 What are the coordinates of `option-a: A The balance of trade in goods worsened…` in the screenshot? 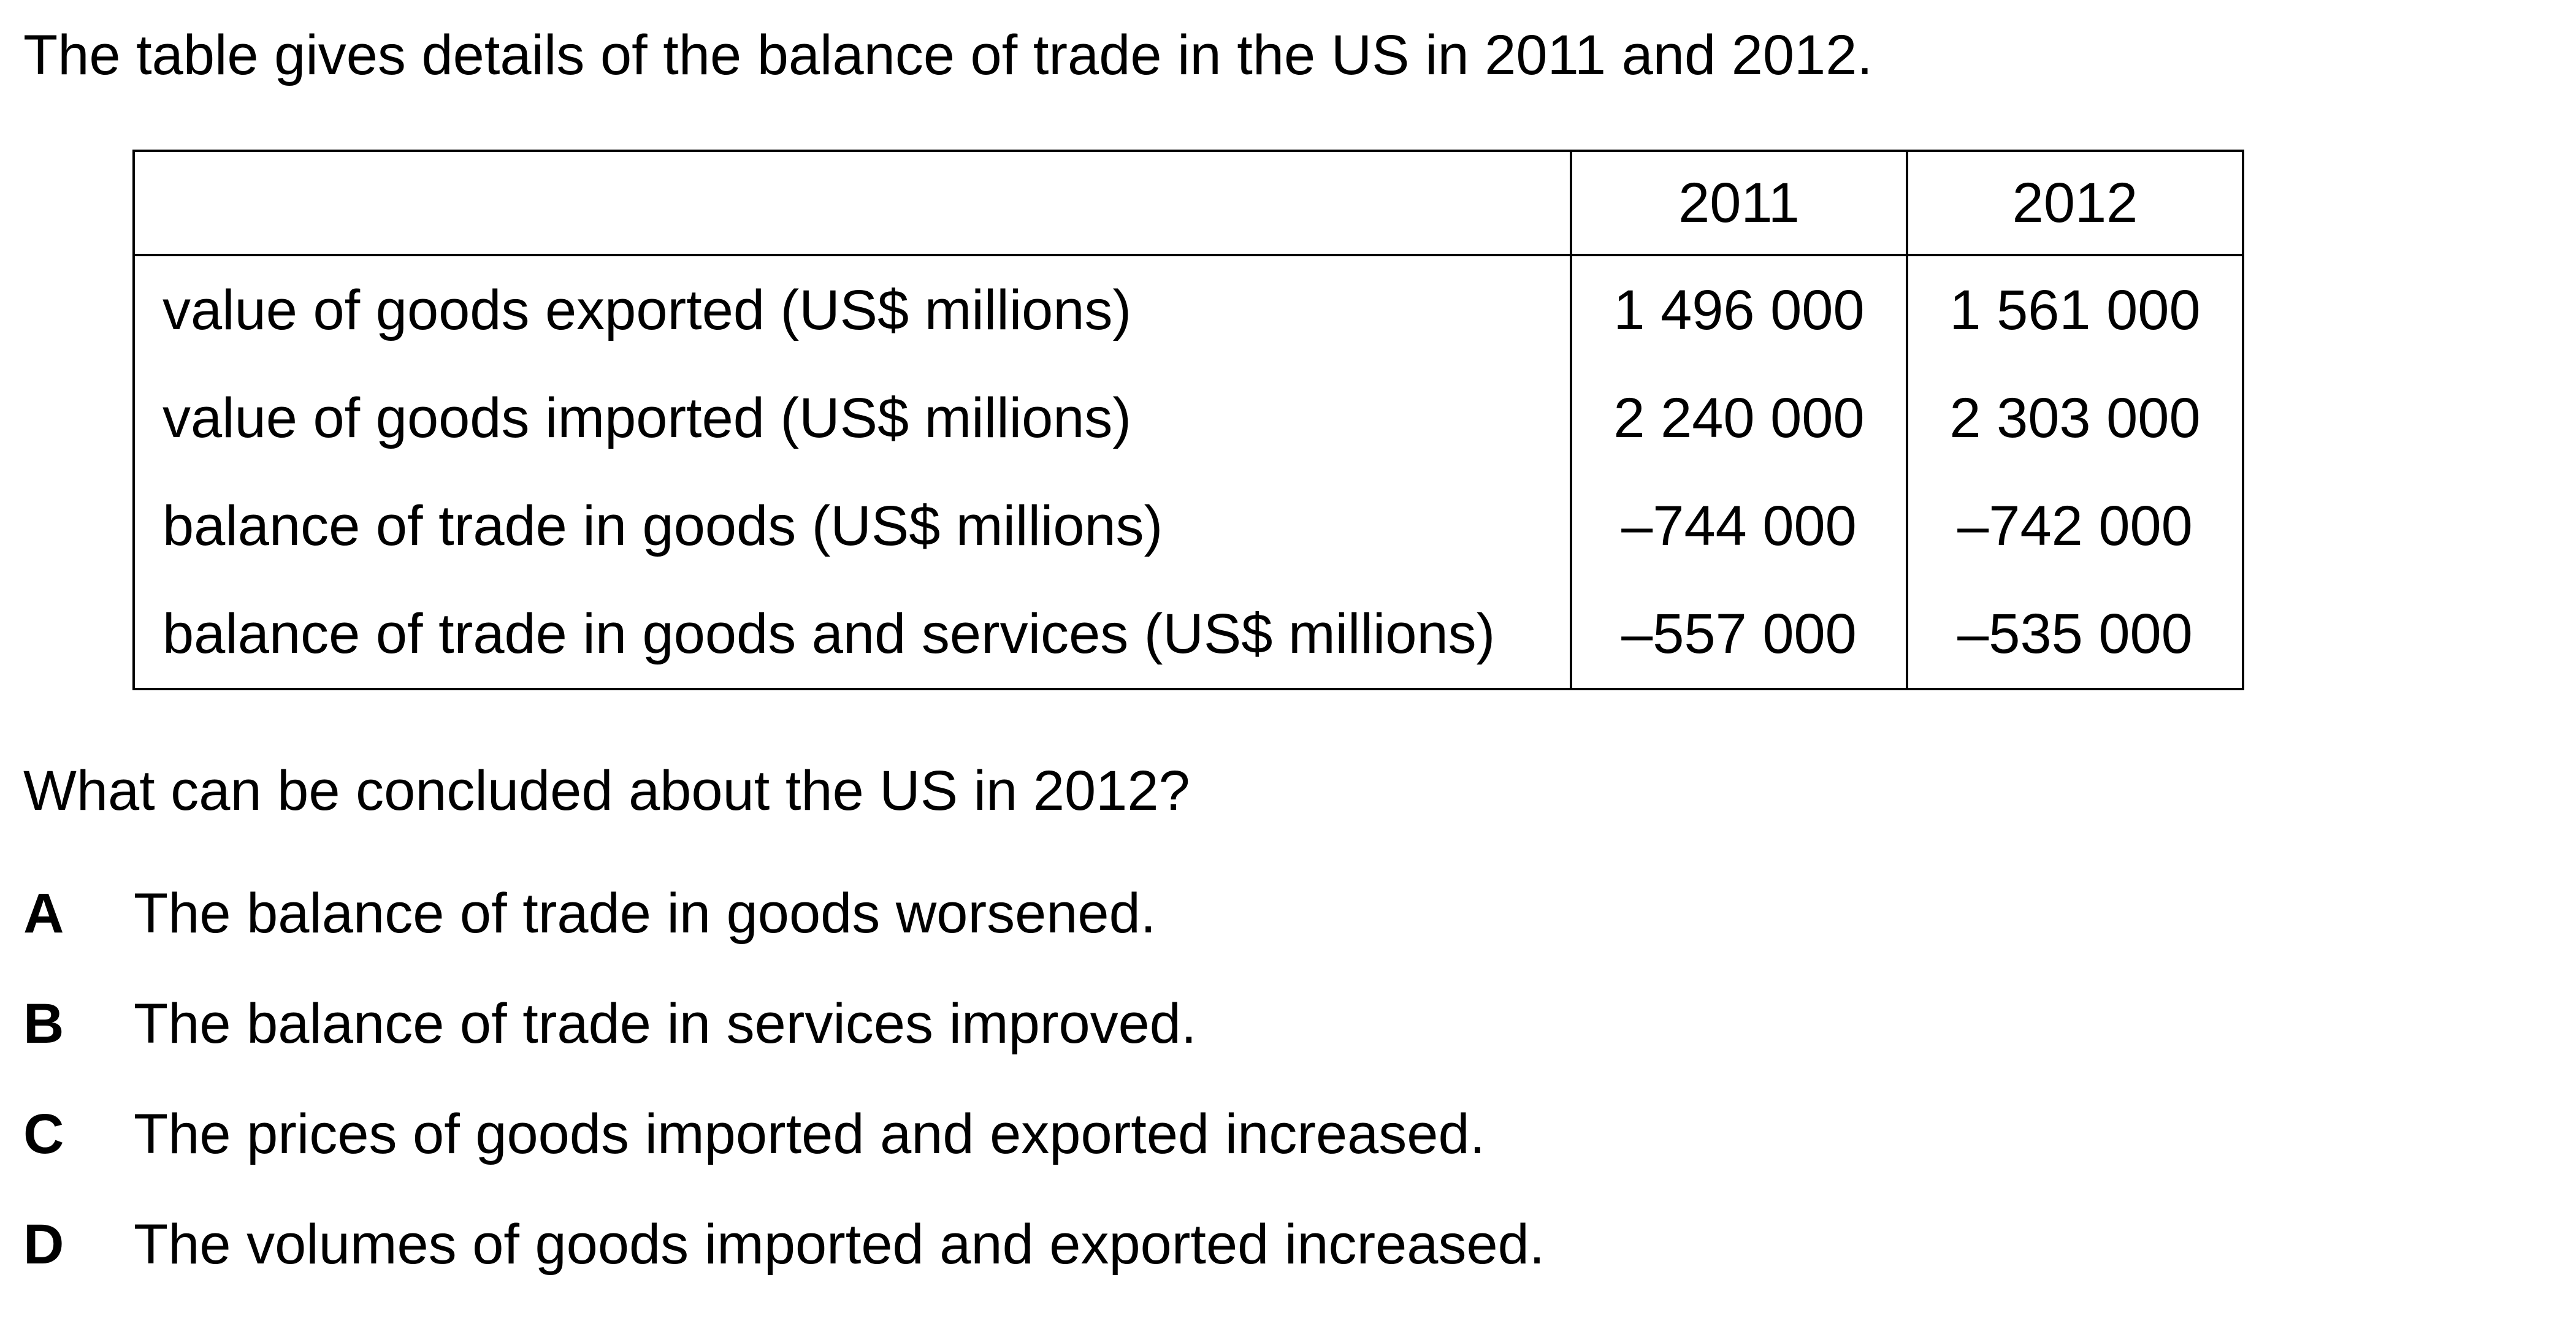 It's located at (784, 932).